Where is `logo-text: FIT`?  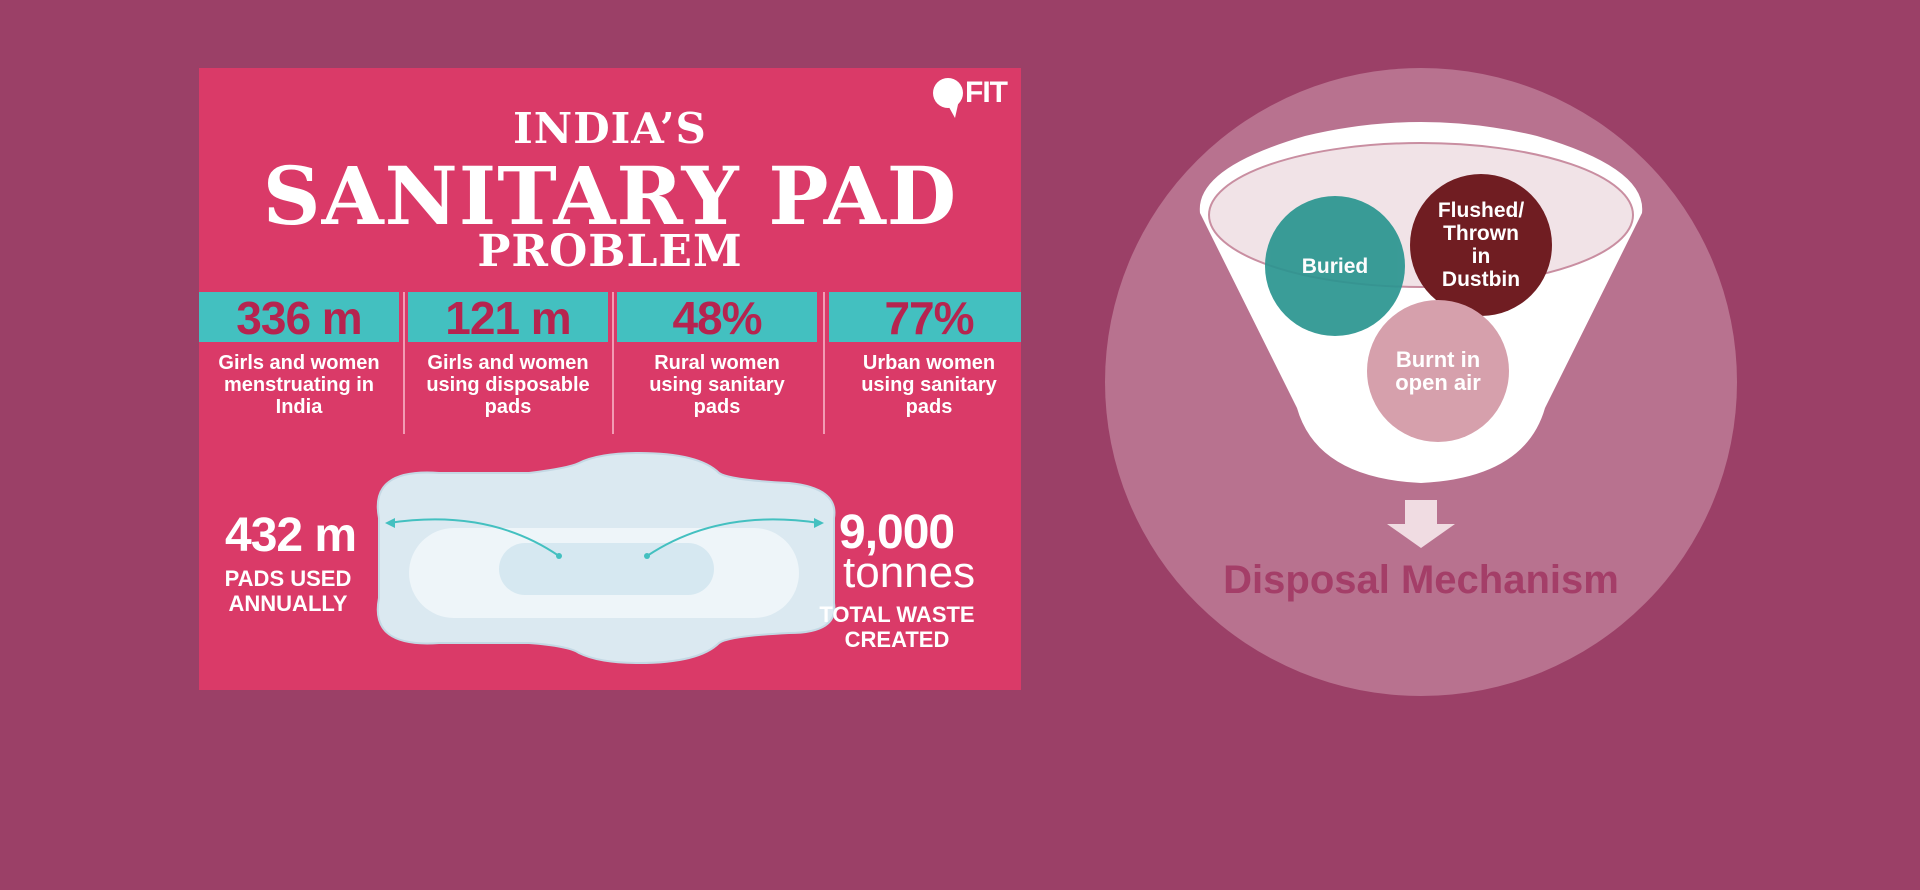
logo-text: FIT is located at coordinates (986, 92).